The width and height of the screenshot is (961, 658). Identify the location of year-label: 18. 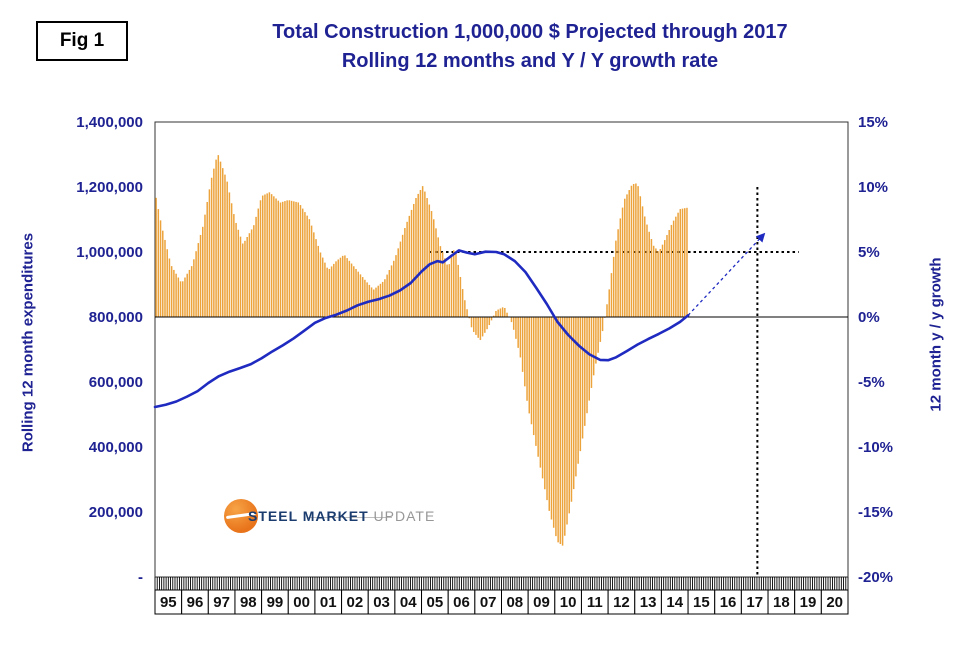
(781, 602).